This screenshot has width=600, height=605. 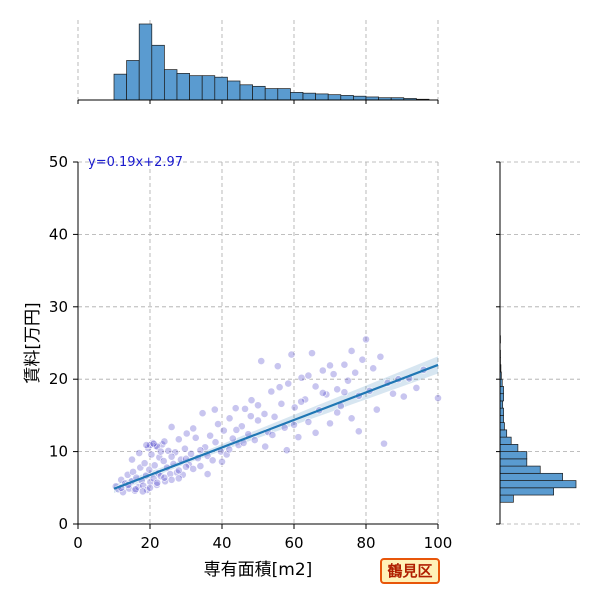 I want to click on x-tick-label: 80, so click(x=365, y=543).